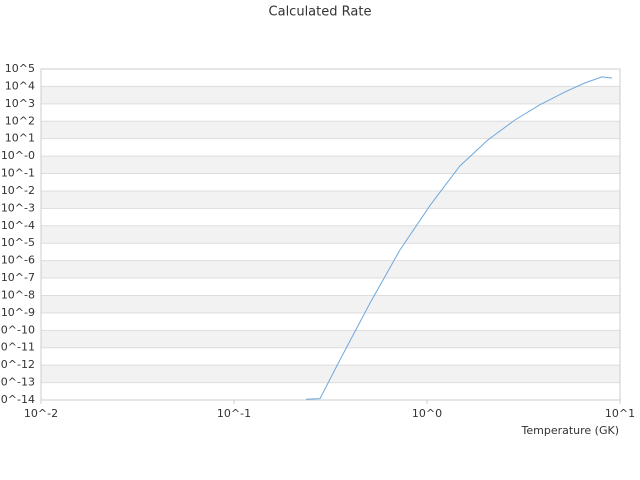 The width and height of the screenshot is (640, 480). Describe the element at coordinates (620, 413) in the screenshot. I see `x-tick-label: 10^1` at that location.